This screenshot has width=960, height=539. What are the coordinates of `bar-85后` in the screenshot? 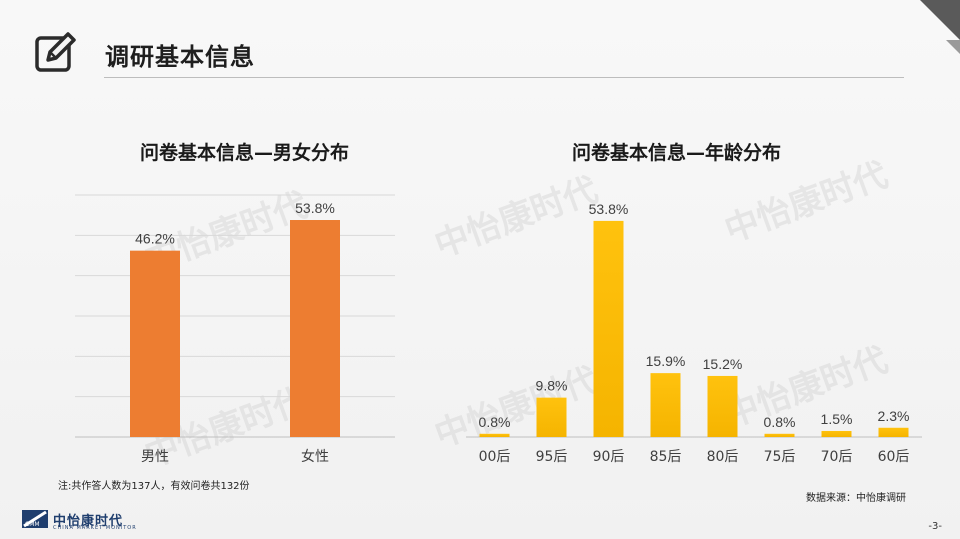 It's located at (665, 405).